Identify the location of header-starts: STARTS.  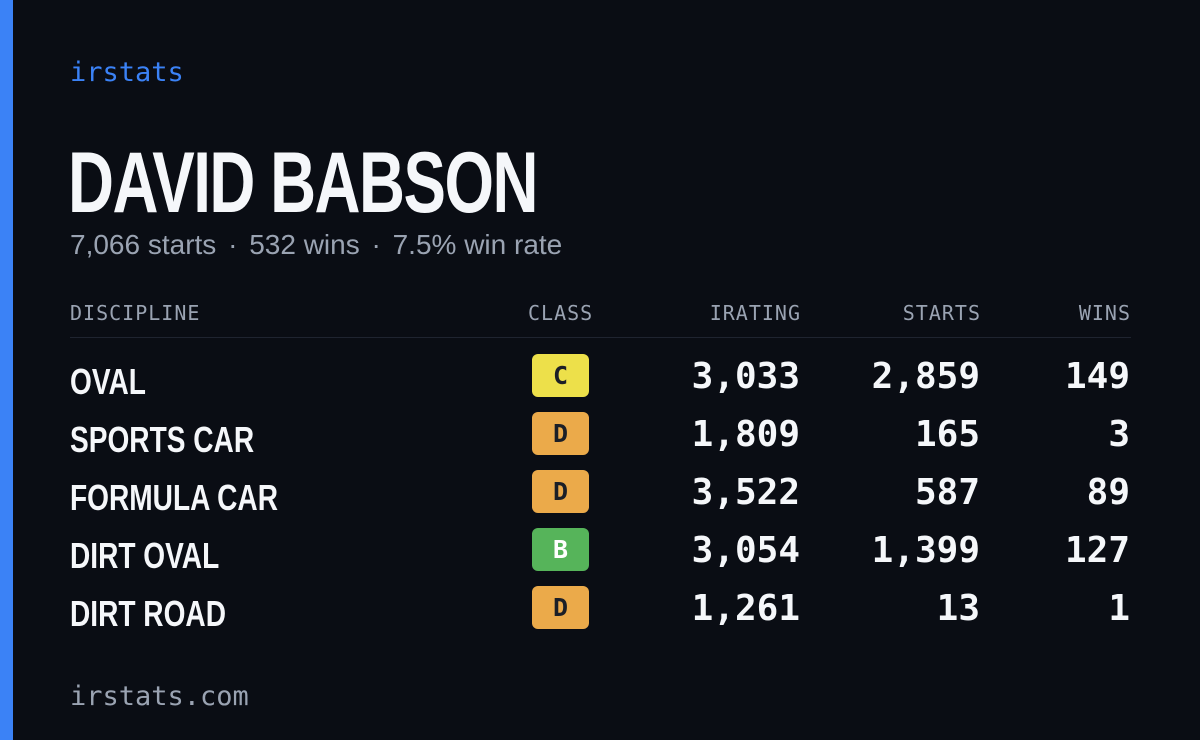
(941, 313).